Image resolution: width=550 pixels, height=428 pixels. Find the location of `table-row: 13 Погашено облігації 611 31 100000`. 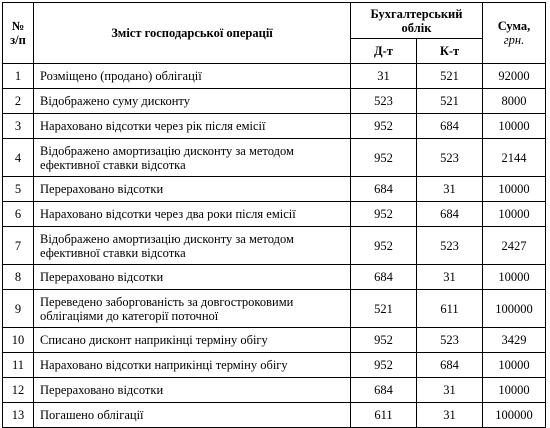

table-row: 13 Погашено облігації 611 31 100000 is located at coordinates (274, 415).